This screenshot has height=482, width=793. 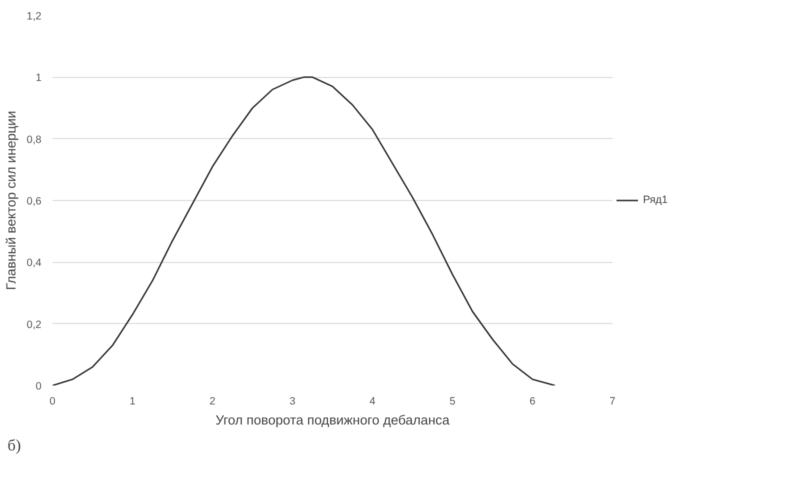 What do you see at coordinates (656, 200) in the screenshot?
I see `legend-label: Ряд1` at bounding box center [656, 200].